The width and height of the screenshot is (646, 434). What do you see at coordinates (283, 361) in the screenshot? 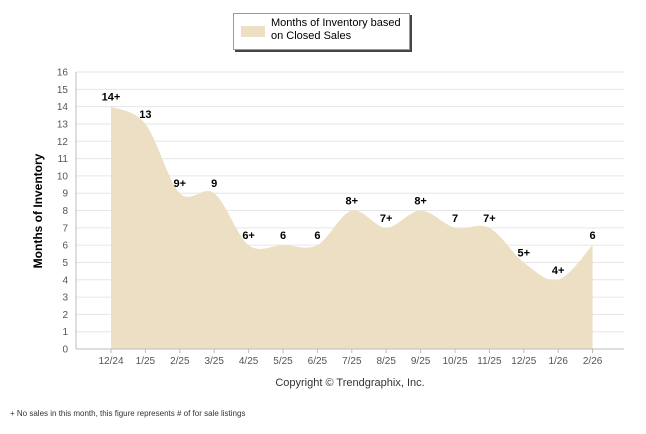
I see `x-tick-label: 5/25` at bounding box center [283, 361].